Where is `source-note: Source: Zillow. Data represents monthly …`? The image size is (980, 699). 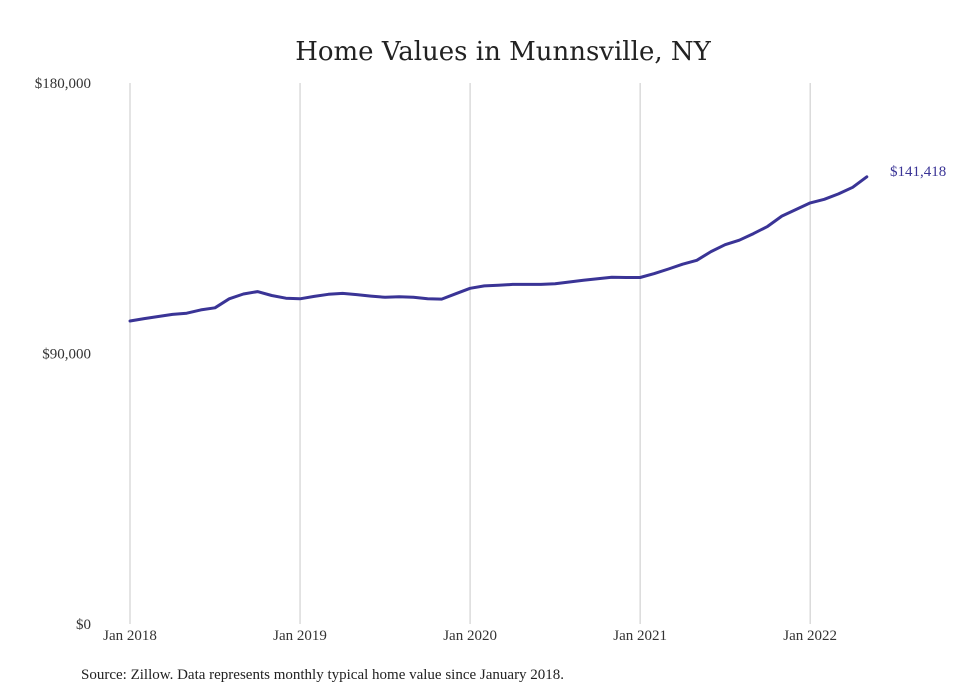
source-note: Source: Zillow. Data represents monthly … is located at coordinates (323, 675).